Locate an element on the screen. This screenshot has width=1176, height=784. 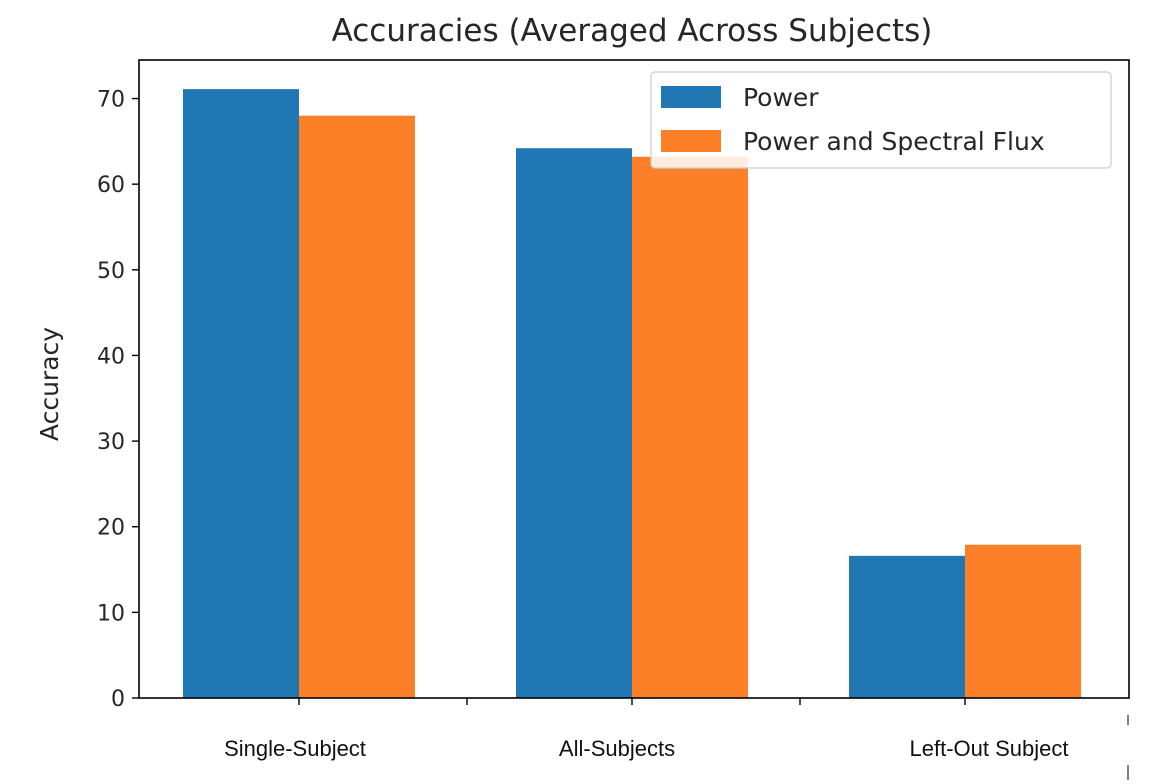
y-tick-label: 10 is located at coordinates (111, 613).